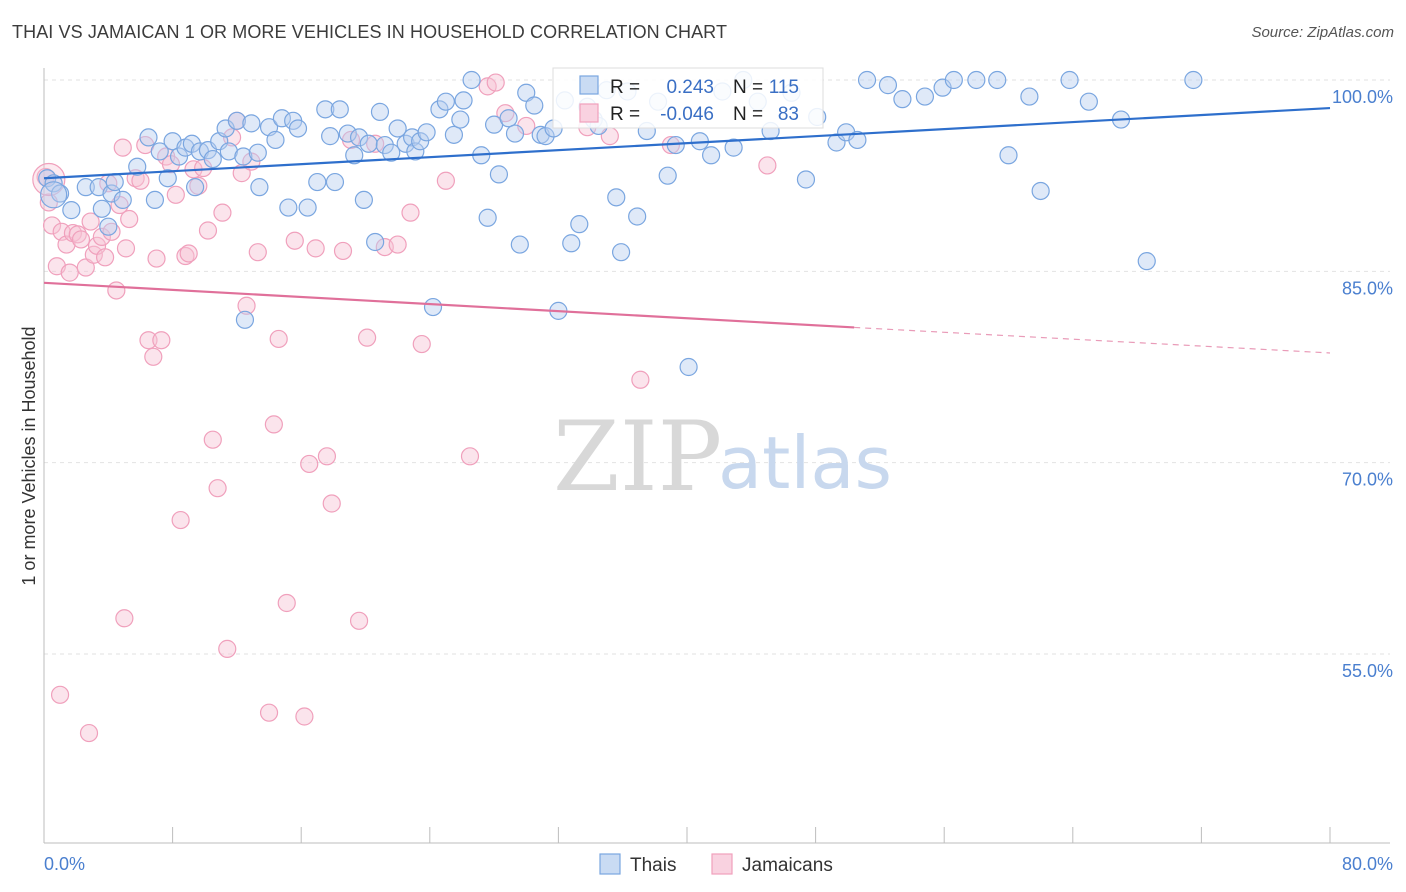  What do you see at coordinates (1367, 480) in the screenshot?
I see `y-tick-label: 70.0%` at bounding box center [1367, 480].